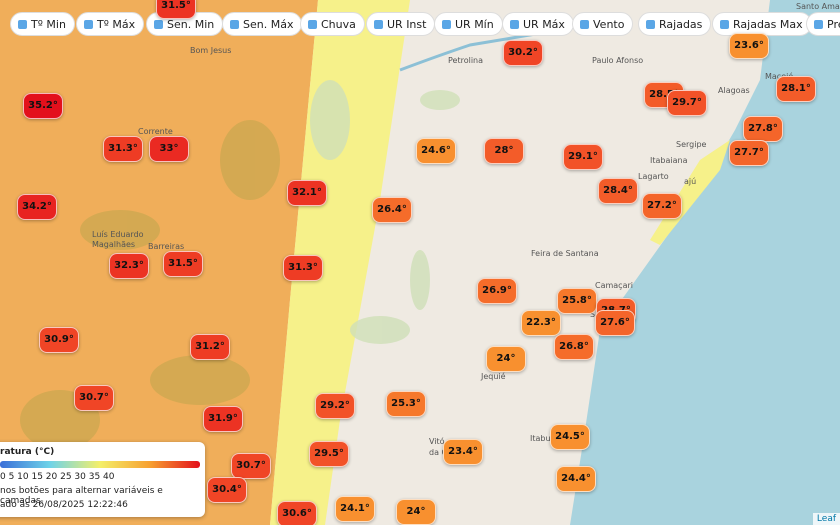 This screenshot has height=525, width=840. I want to click on vegetation, so click(385, 212).